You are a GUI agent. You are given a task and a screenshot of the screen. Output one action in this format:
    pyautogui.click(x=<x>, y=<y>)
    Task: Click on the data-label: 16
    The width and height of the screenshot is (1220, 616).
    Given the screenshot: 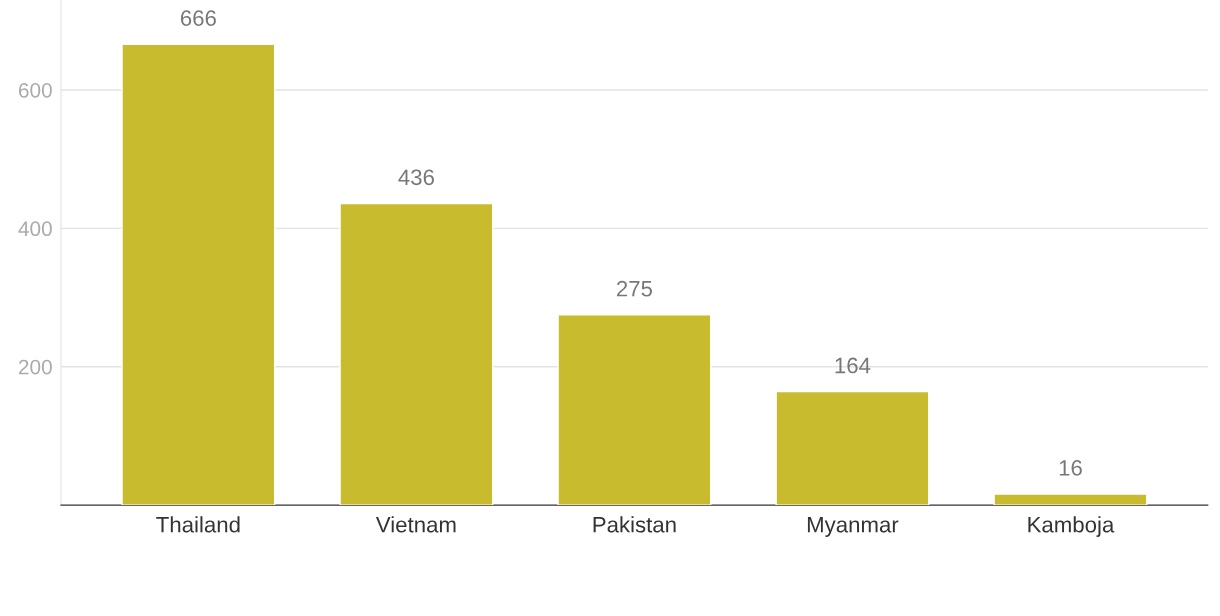 What is the action you would take?
    pyautogui.click(x=1070, y=468)
    